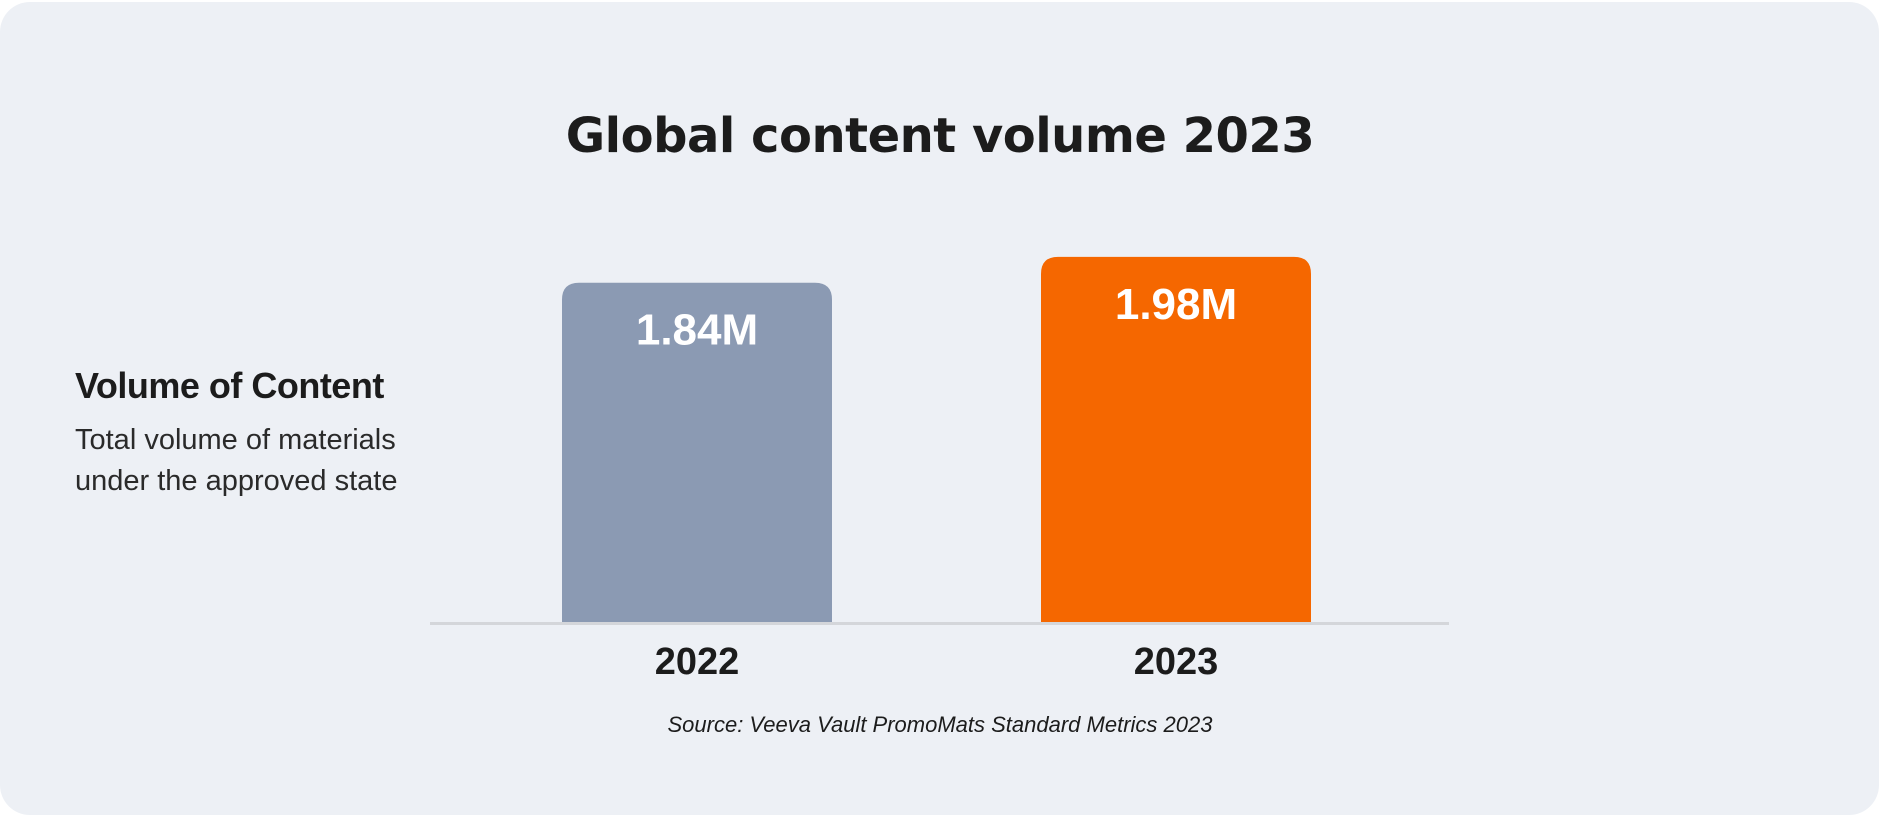 This screenshot has width=1880, height=817. I want to click on x-tick-label-2022: 2022, so click(697, 662).